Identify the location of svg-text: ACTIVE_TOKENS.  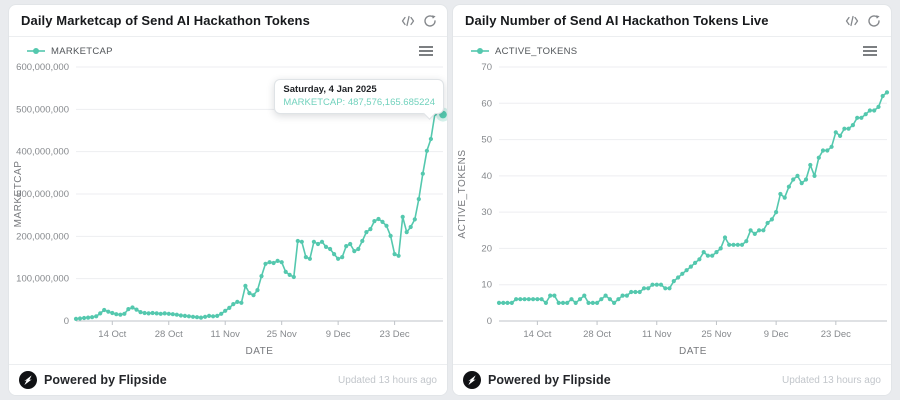
(462, 193).